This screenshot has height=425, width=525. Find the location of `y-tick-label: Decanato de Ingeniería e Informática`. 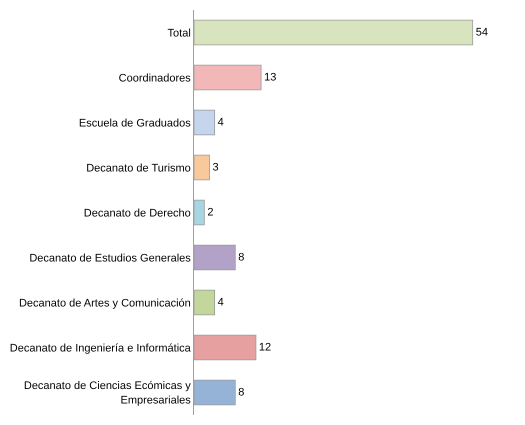

y-tick-label: Decanato de Ingeniería e Informática is located at coordinates (101, 348).